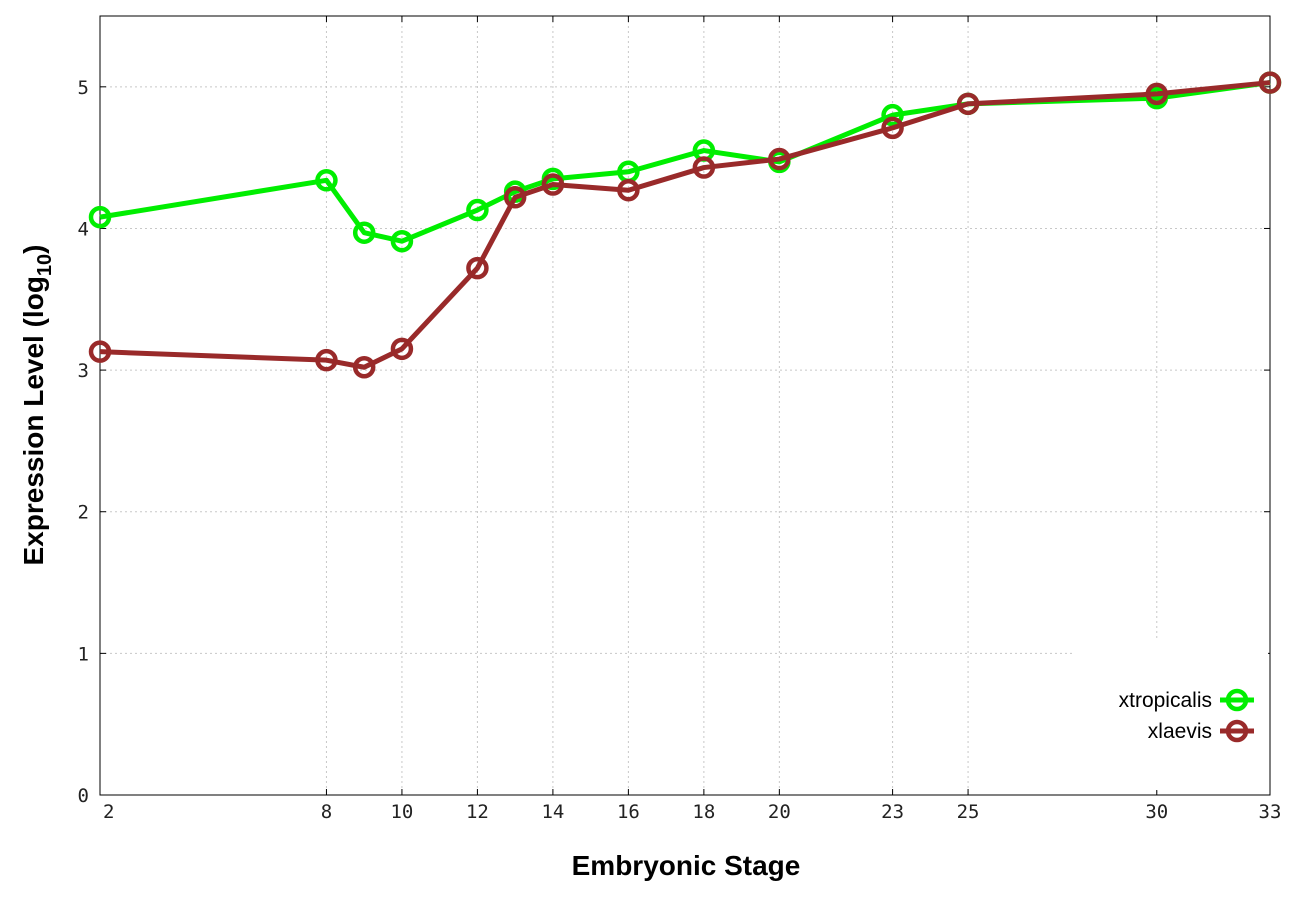 This screenshot has height=907, width=1296. I want to click on x-tick-label: 20, so click(779, 812).